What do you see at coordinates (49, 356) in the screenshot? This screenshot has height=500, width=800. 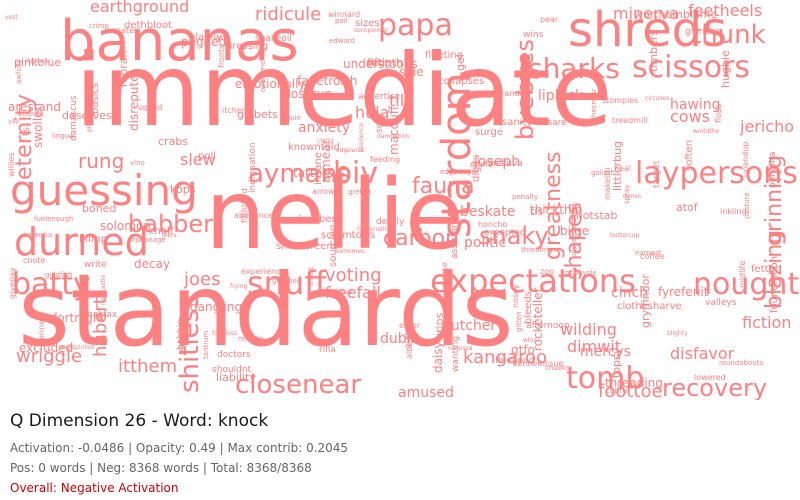 I see `cloud-word: wriggle` at bounding box center [49, 356].